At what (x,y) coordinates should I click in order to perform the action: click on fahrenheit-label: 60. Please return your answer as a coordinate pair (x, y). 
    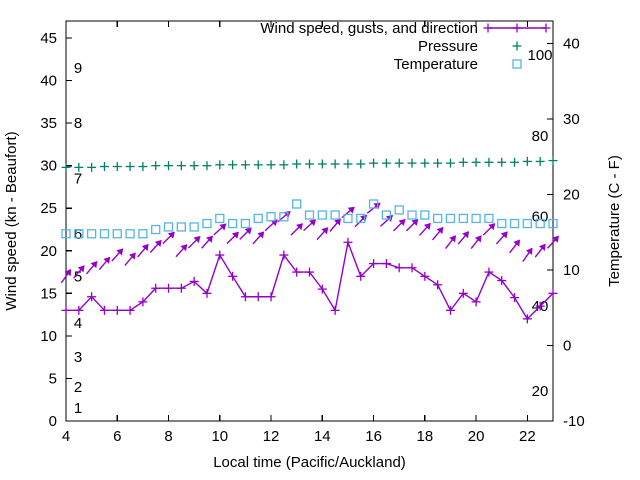
    Looking at the image, I should click on (540, 217).